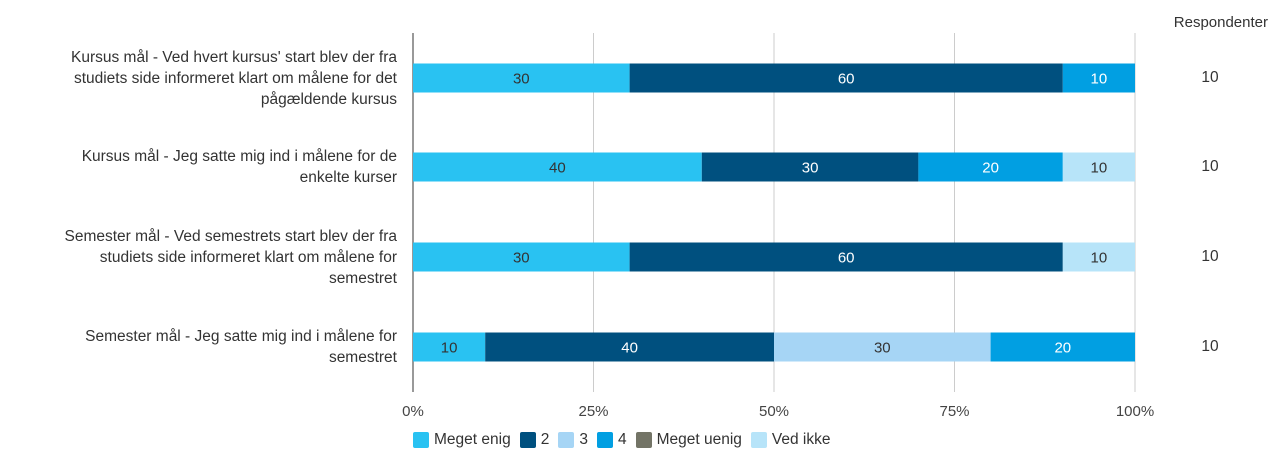 This screenshot has height=452, width=1271. I want to click on x-tick-label: 75%, so click(954, 411).